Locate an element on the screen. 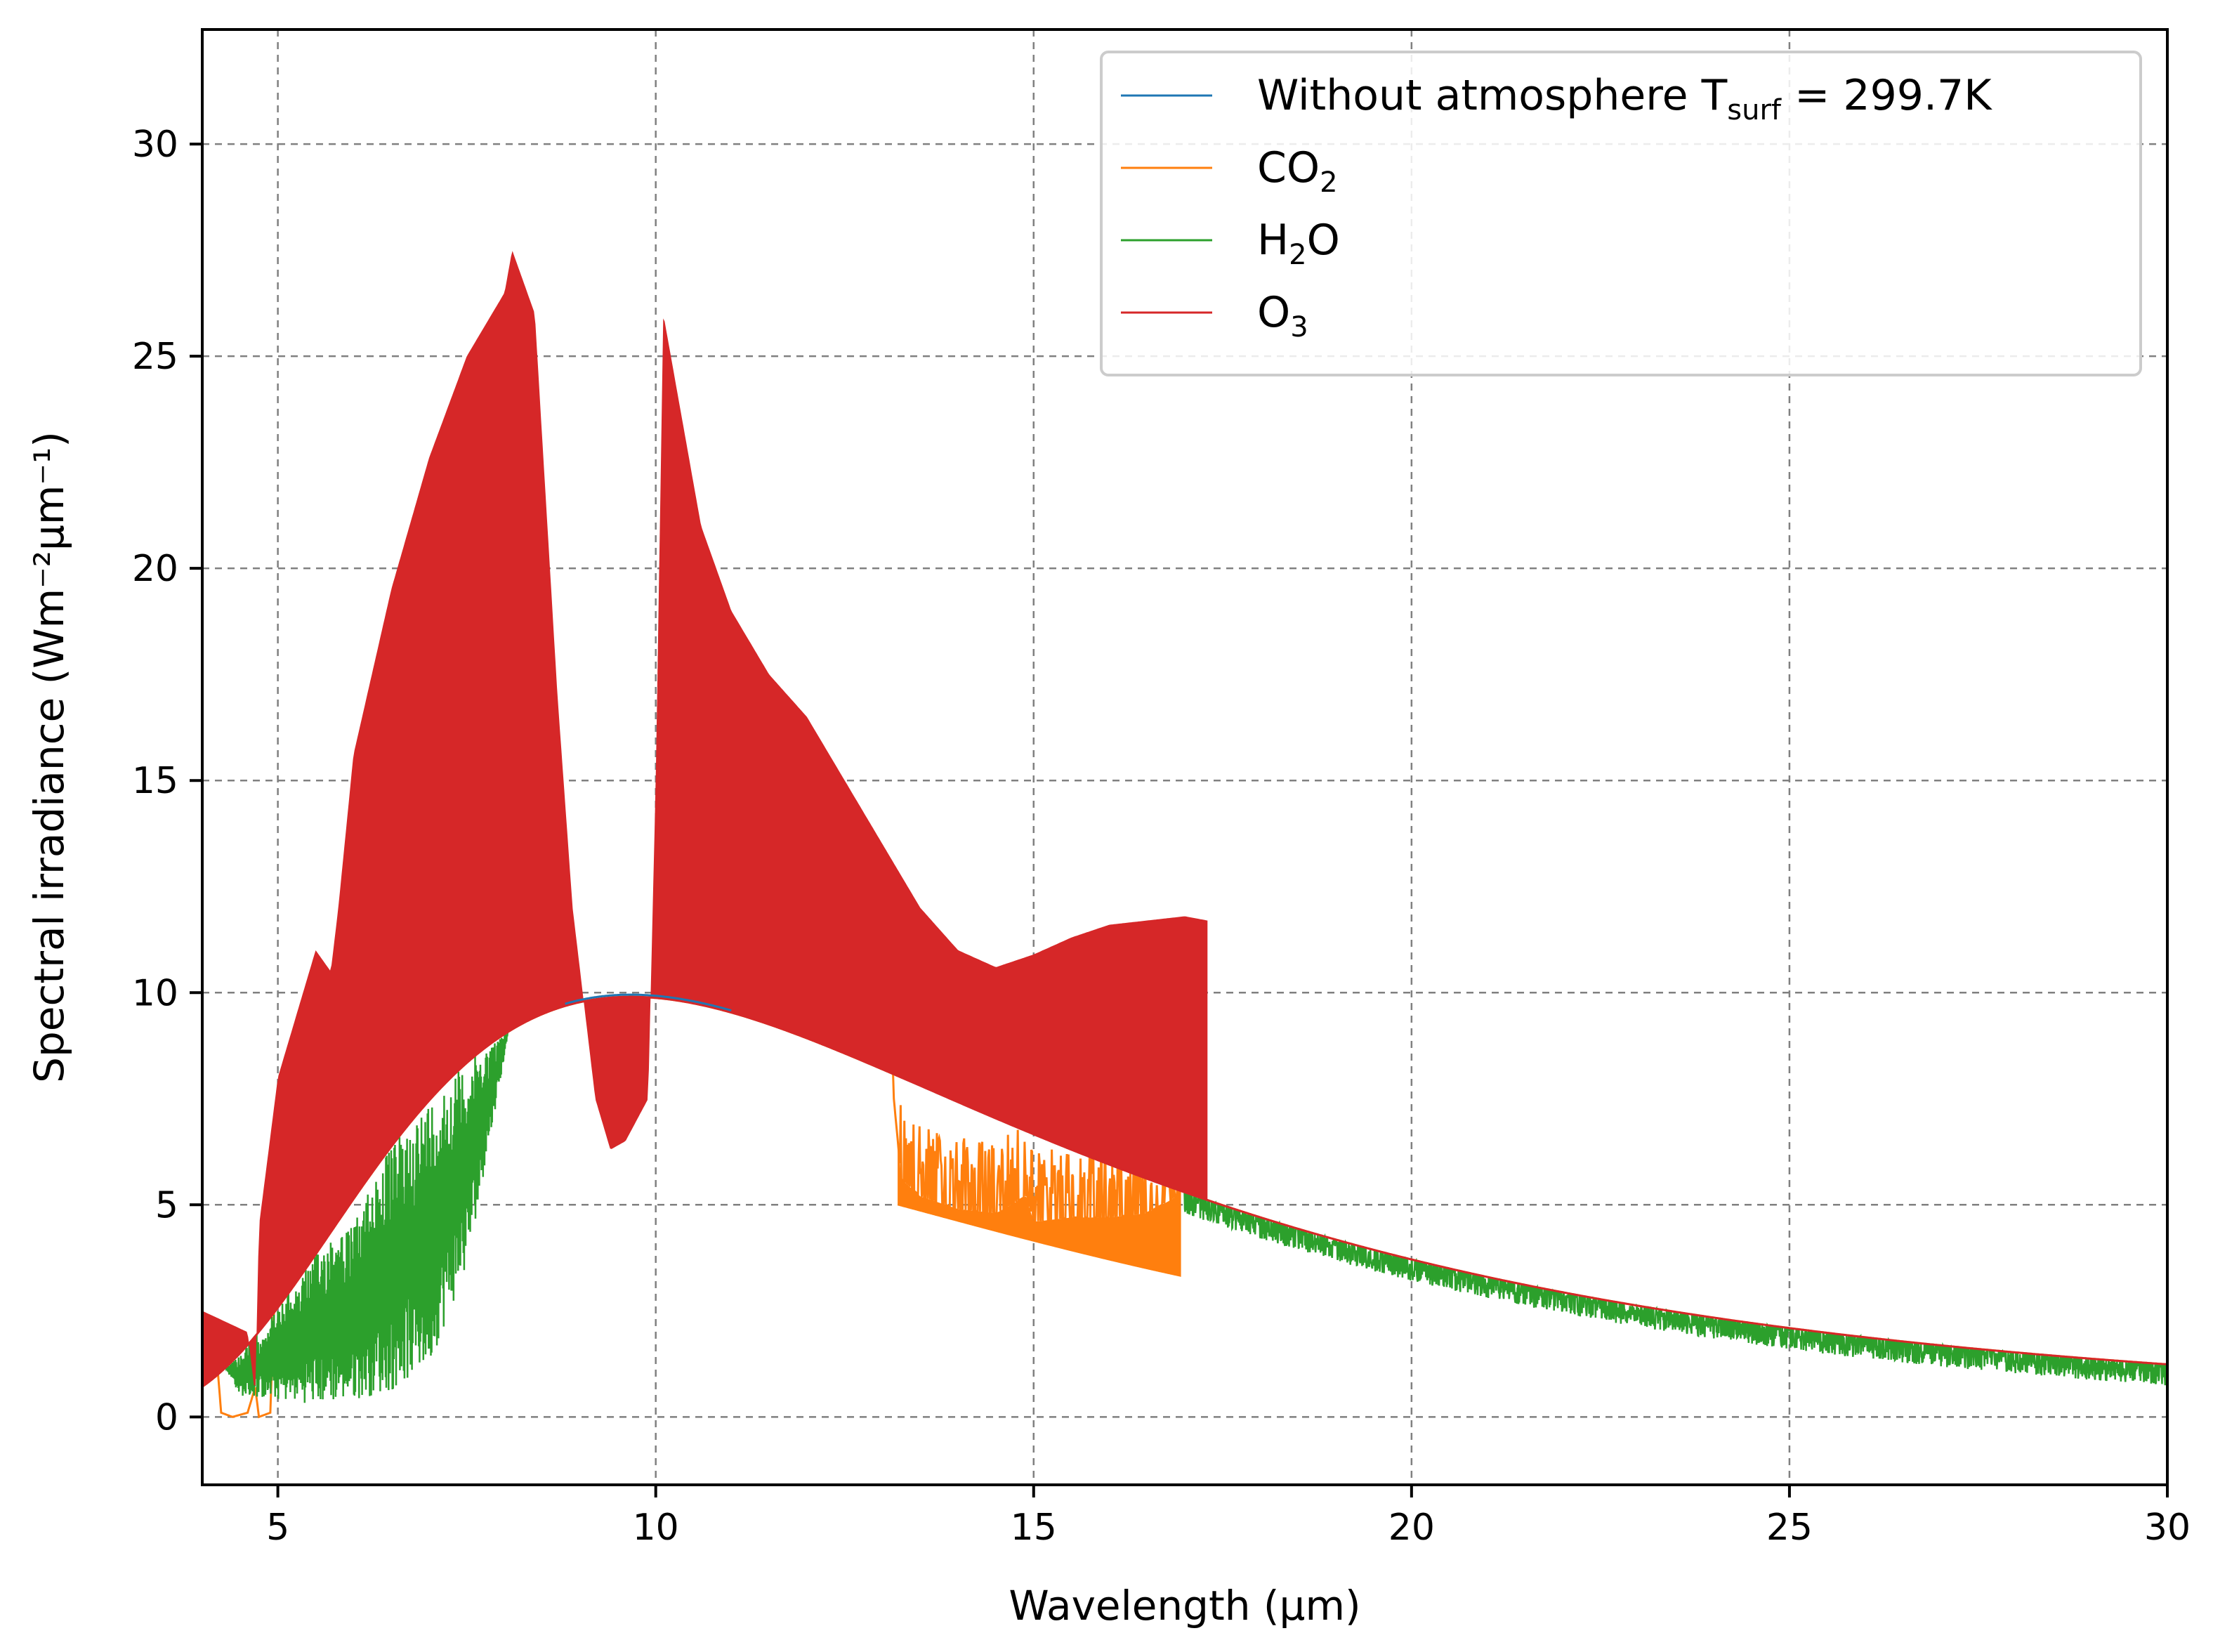 The image size is (2213, 1652). x-tick-label: 30 is located at coordinates (2167, 1528).